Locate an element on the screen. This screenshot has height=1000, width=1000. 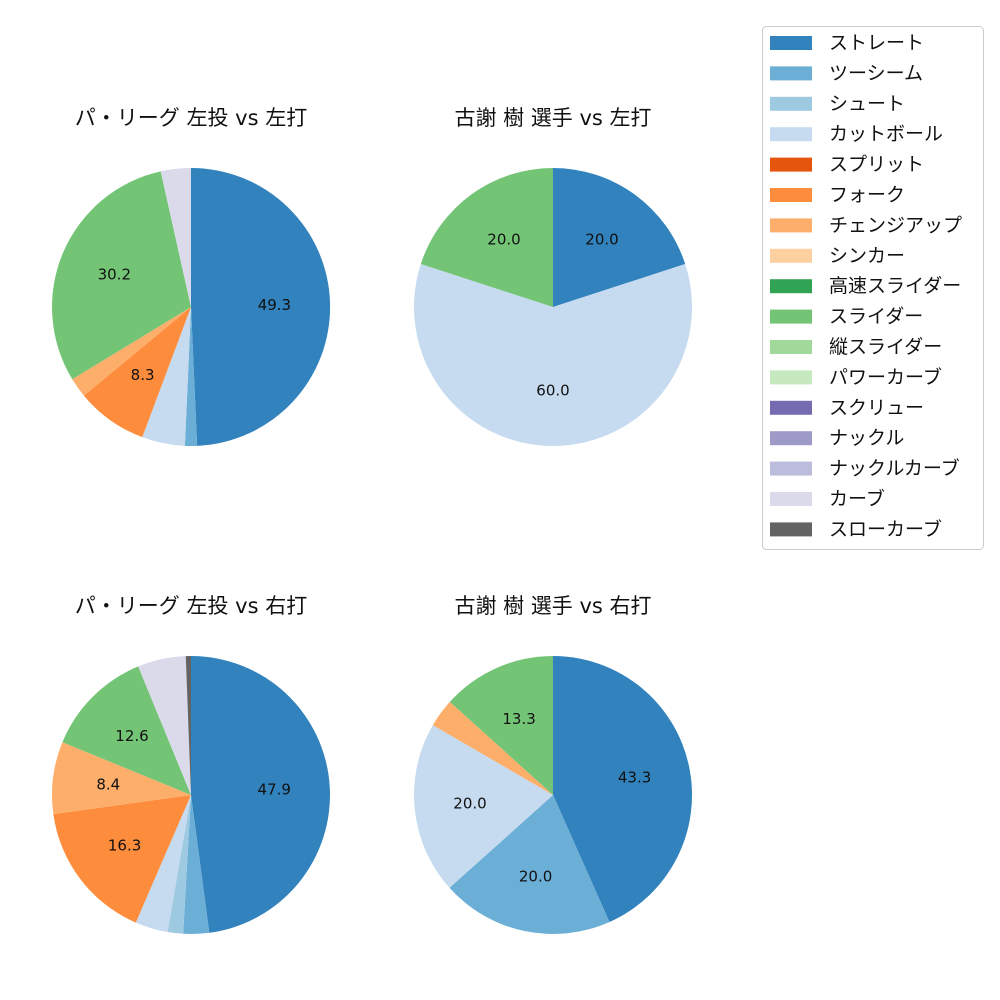
legend-item: 高速スライダー is located at coordinates (865, 286).